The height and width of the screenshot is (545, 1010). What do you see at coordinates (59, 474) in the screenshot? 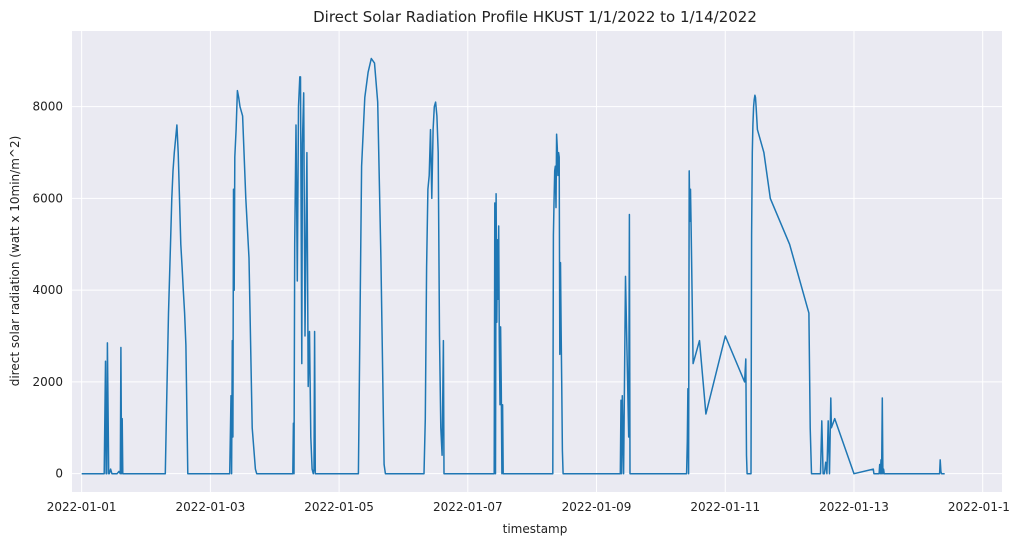
I see `y-tick-label: 0` at bounding box center [59, 474].